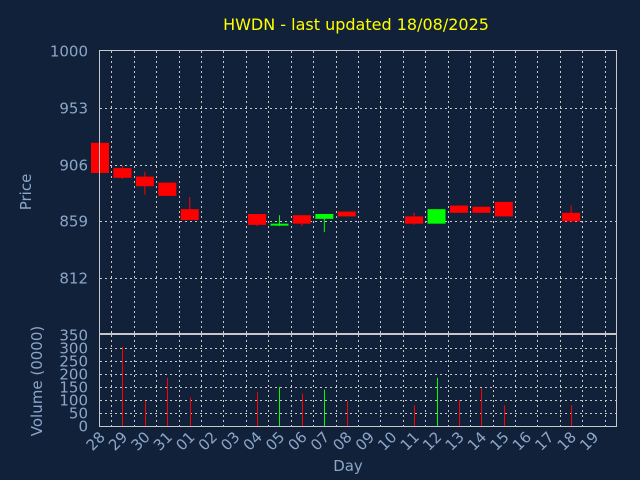 The height and width of the screenshot is (480, 640). I want to click on volume-tick-label: 50, so click(78, 414).